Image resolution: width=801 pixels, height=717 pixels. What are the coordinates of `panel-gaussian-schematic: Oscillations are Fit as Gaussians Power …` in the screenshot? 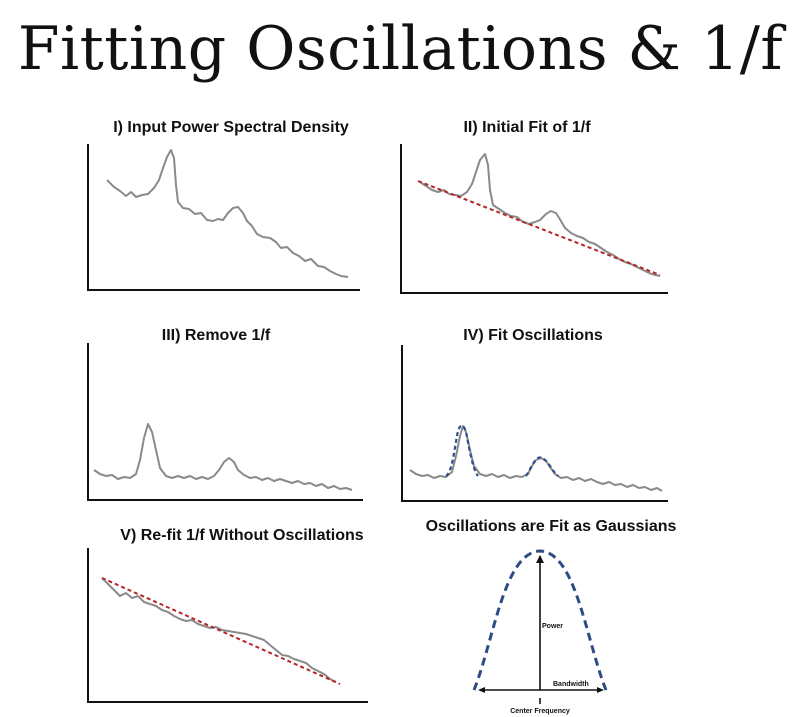 It's located at (551, 616).